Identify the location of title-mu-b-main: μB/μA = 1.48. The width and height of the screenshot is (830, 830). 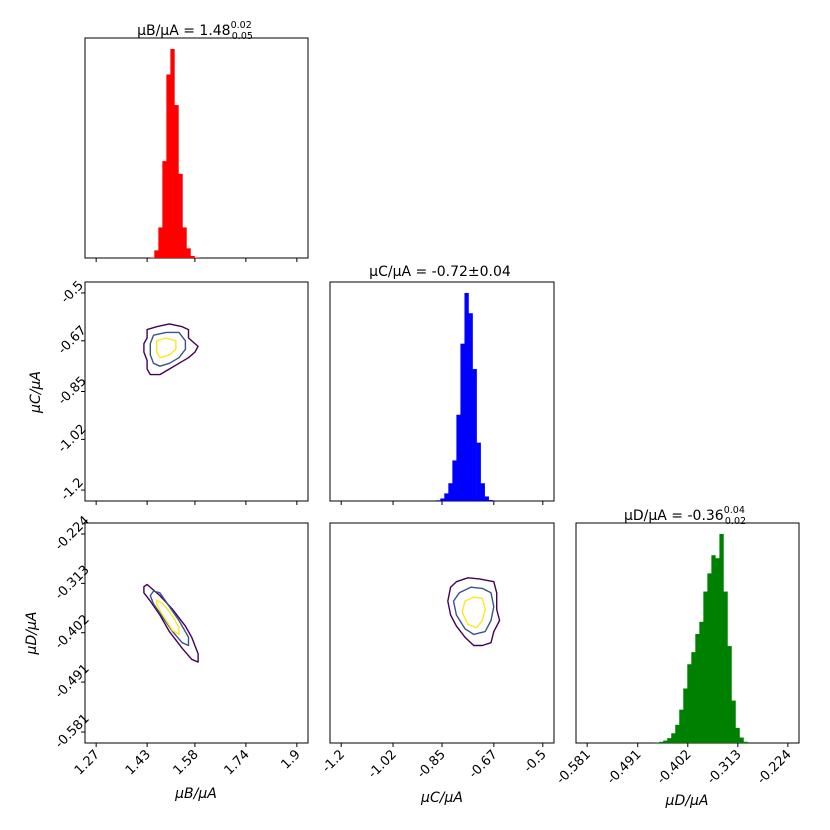
(184, 31).